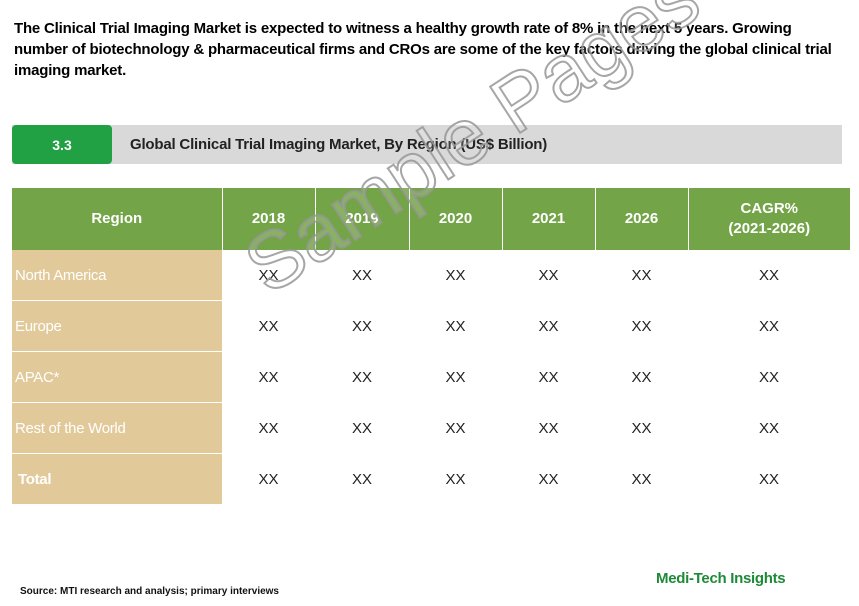 The image size is (859, 606). What do you see at coordinates (642, 219) in the screenshot?
I see `column-header-2026: 2026` at bounding box center [642, 219].